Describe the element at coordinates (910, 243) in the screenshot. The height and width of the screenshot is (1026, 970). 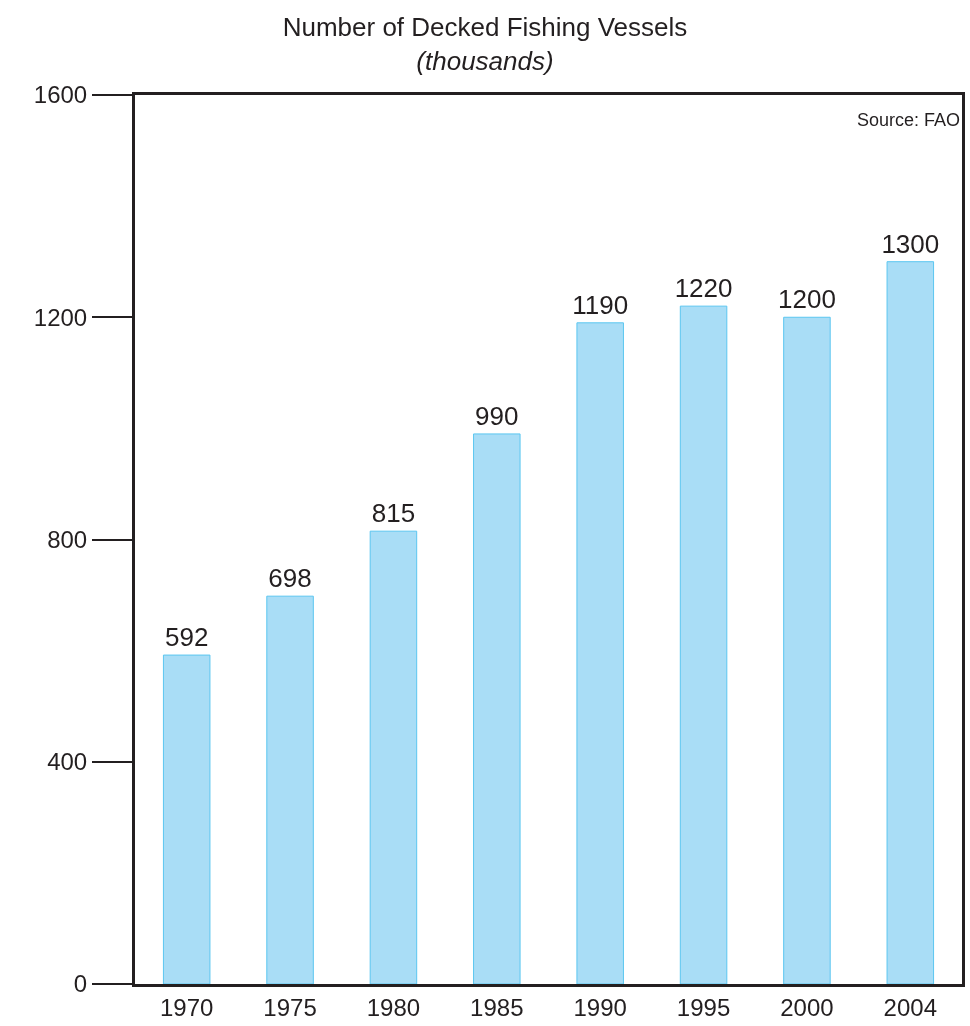
I see `data-label: 1300` at that location.